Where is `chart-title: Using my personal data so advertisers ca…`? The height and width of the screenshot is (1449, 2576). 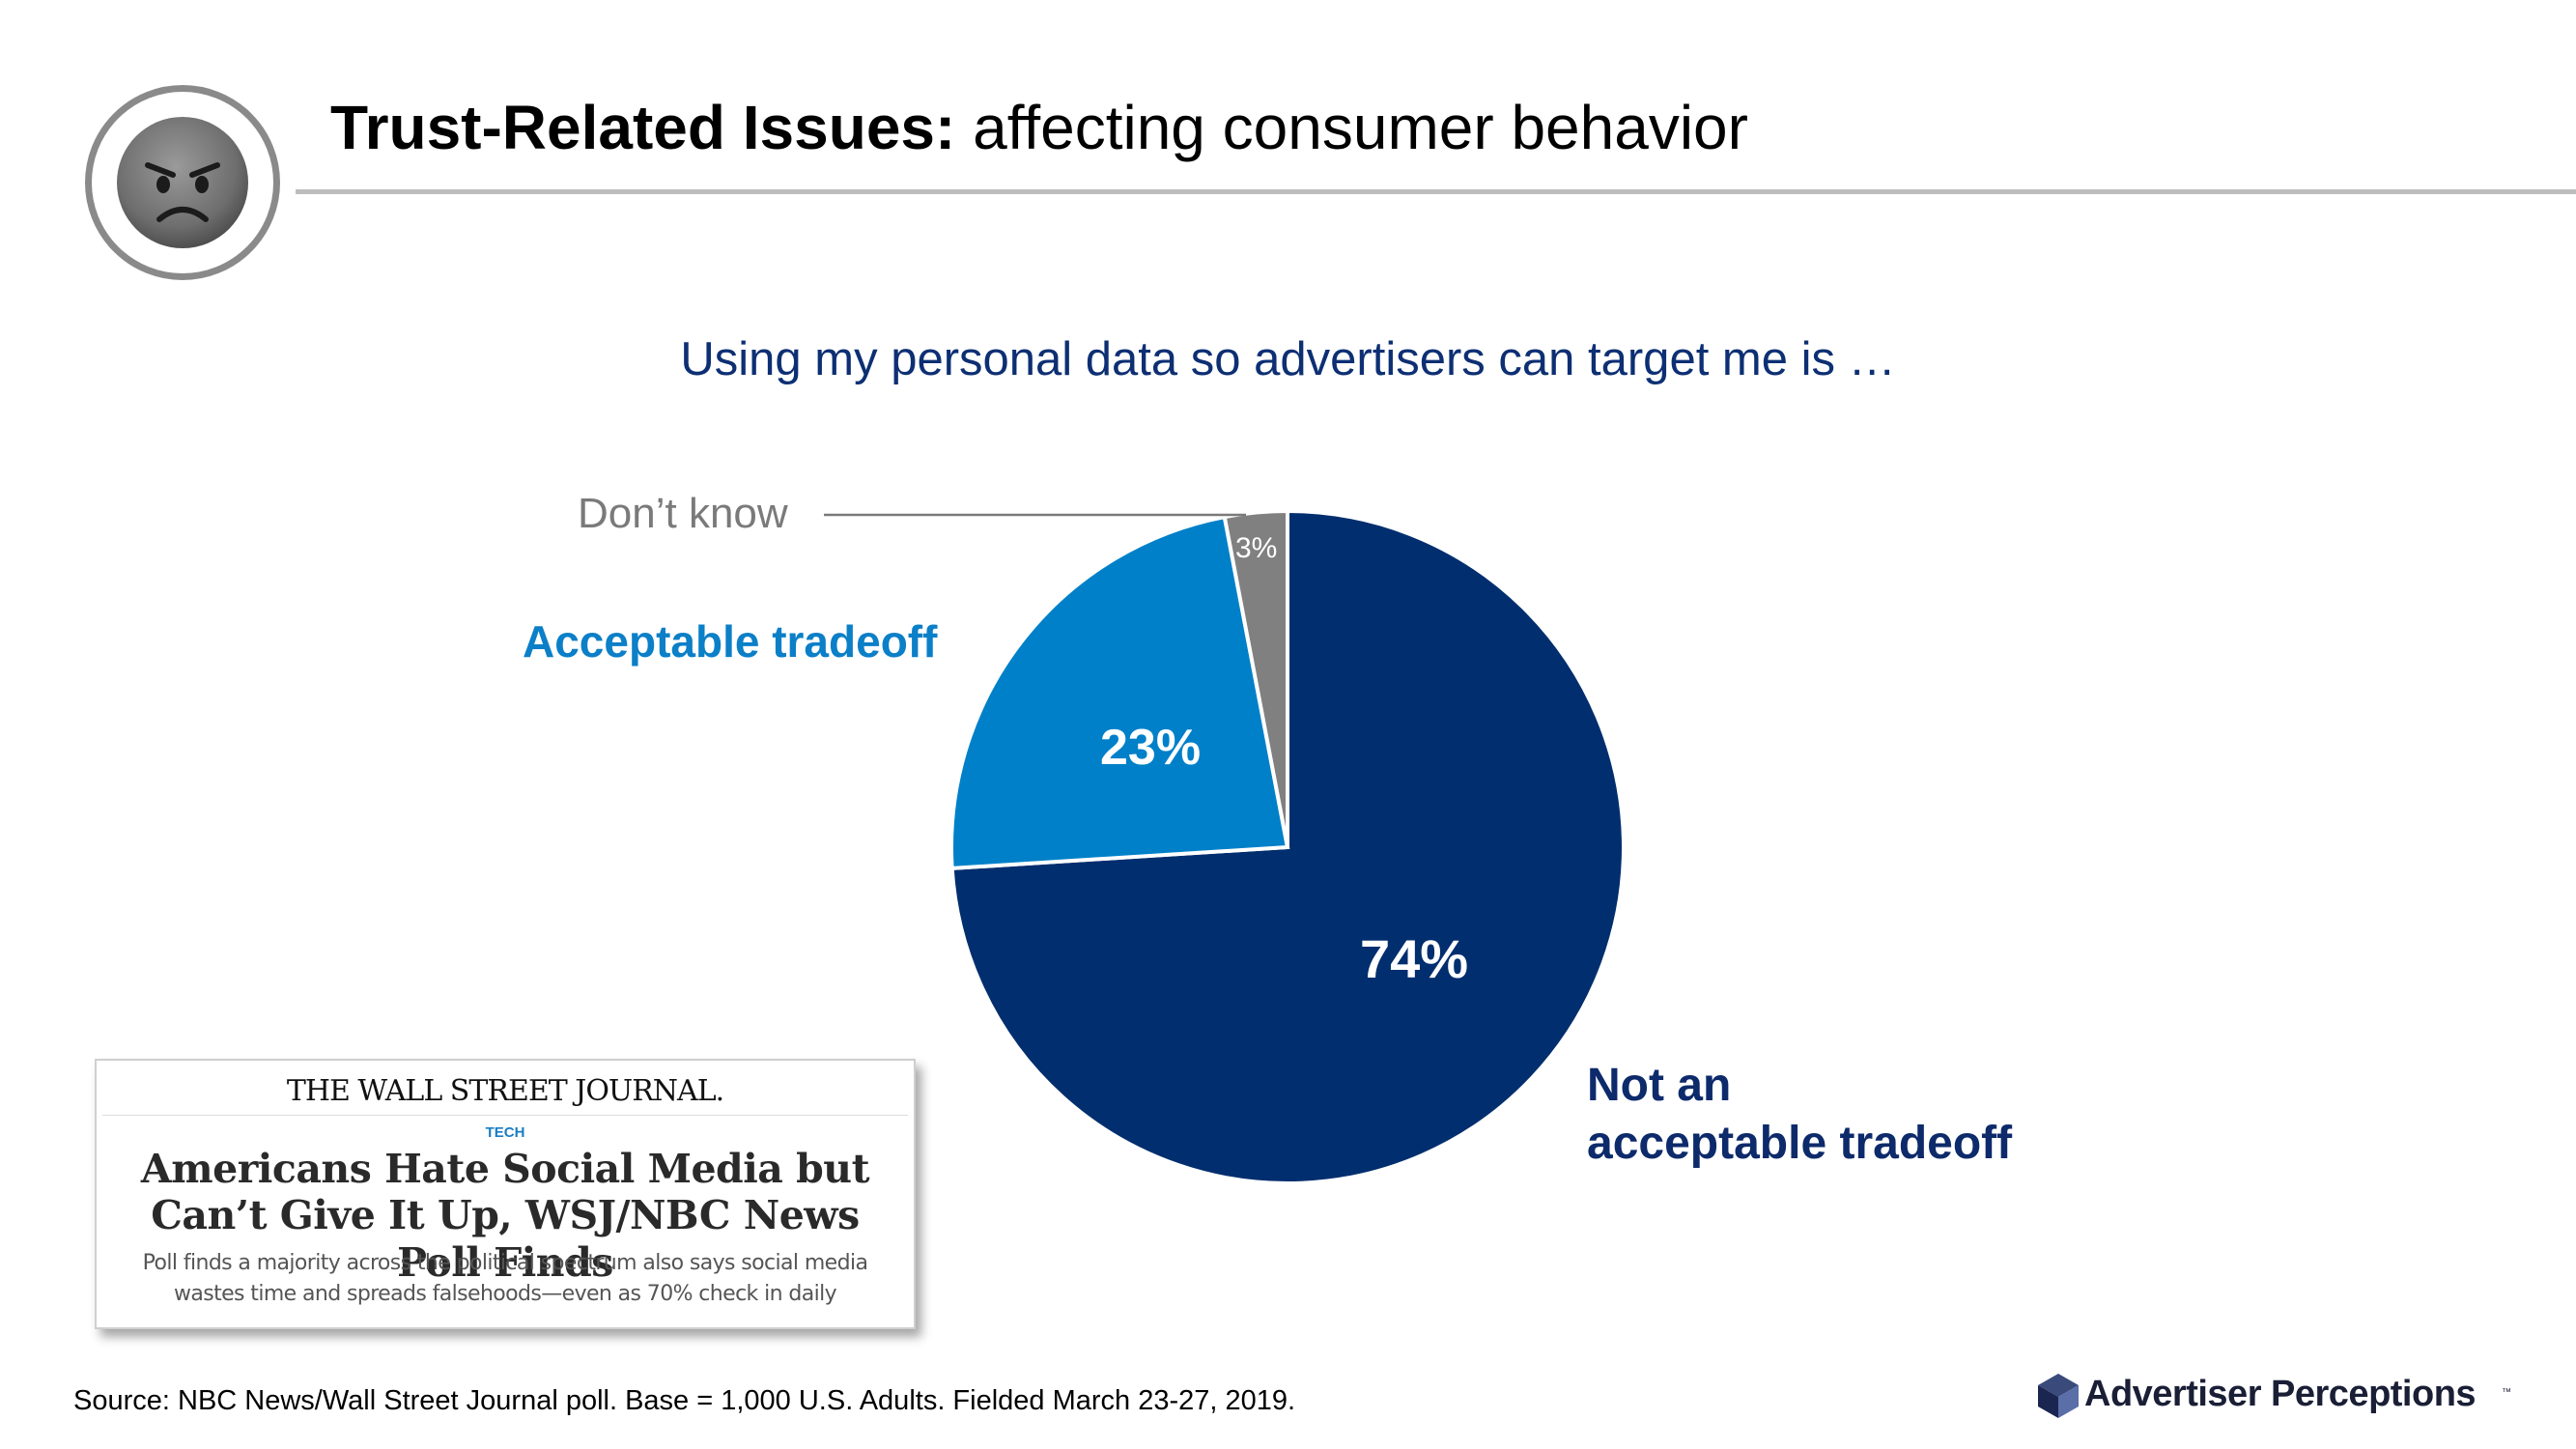
chart-title: Using my personal data so advertisers ca… is located at coordinates (1288, 359).